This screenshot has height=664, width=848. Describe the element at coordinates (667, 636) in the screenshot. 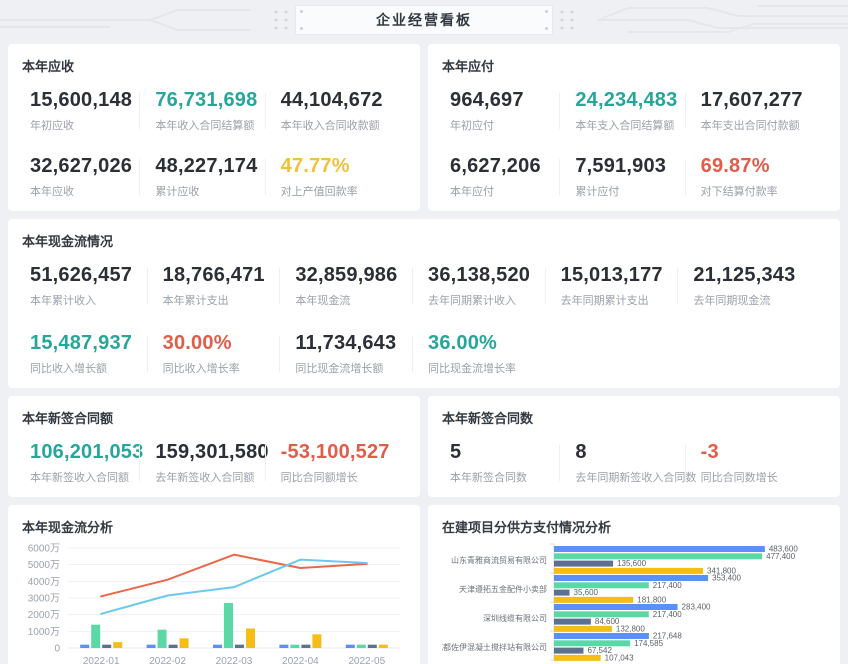

I see `value-label: 217,648` at that location.